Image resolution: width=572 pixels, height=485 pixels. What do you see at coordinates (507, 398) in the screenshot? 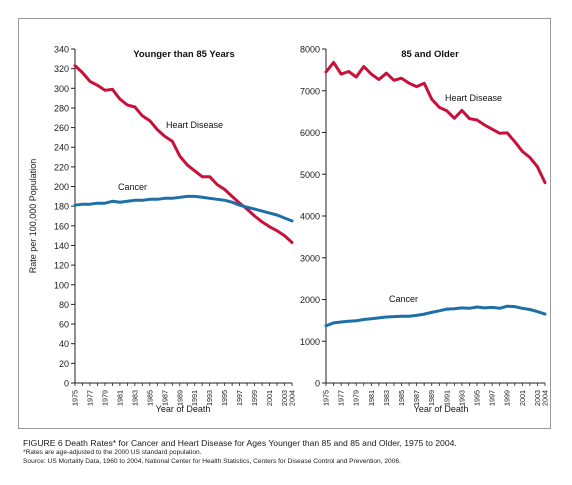
I see `right-x-tick-label: 1999` at bounding box center [507, 398].